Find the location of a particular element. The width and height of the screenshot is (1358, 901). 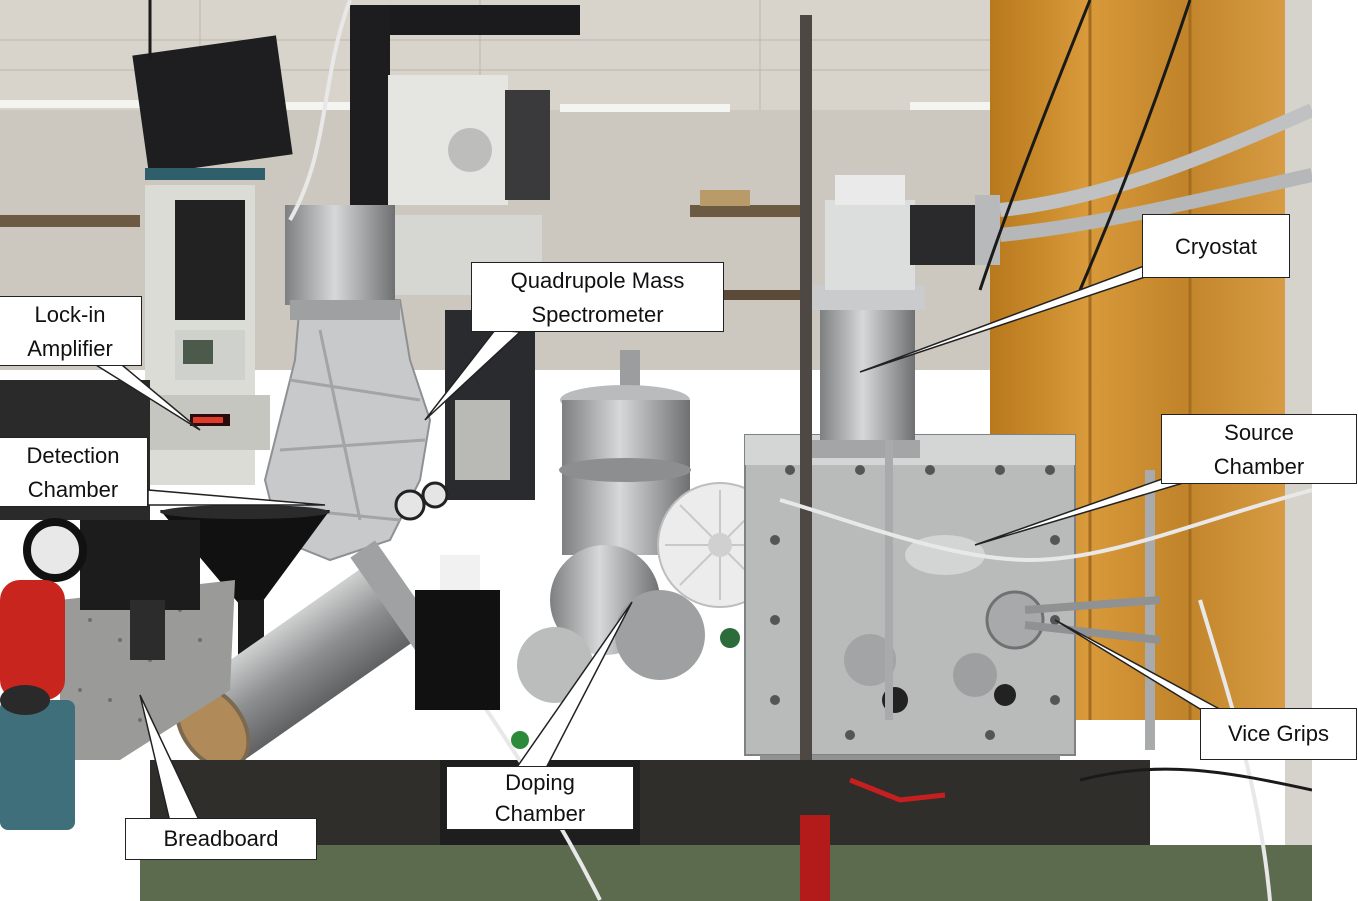

monitor is located at coordinates (212, 105).